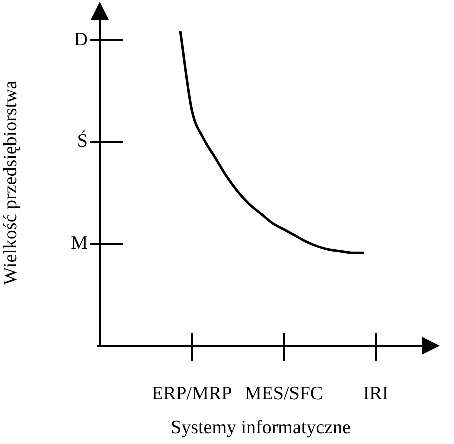 The image size is (454, 444). Describe the element at coordinates (79, 243) in the screenshot. I see `text: M` at that location.